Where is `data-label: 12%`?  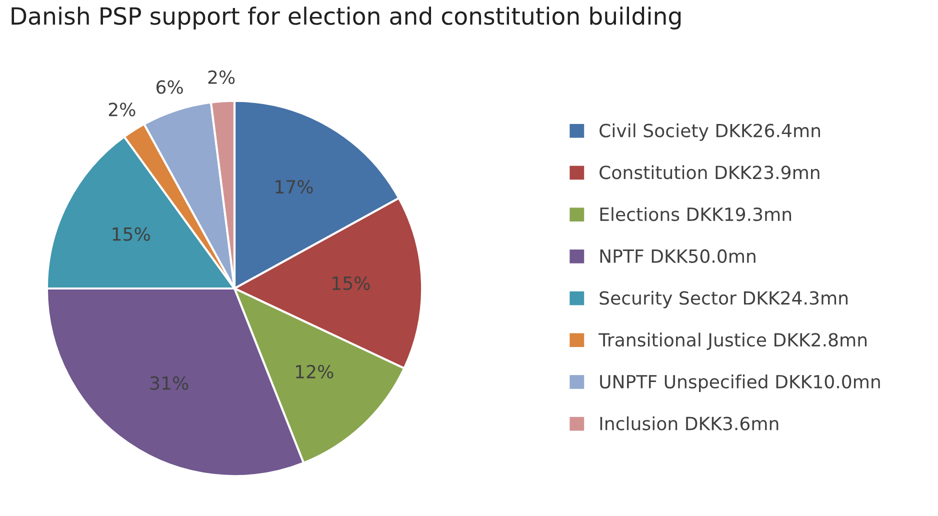 data-label: 12% is located at coordinates (315, 371).